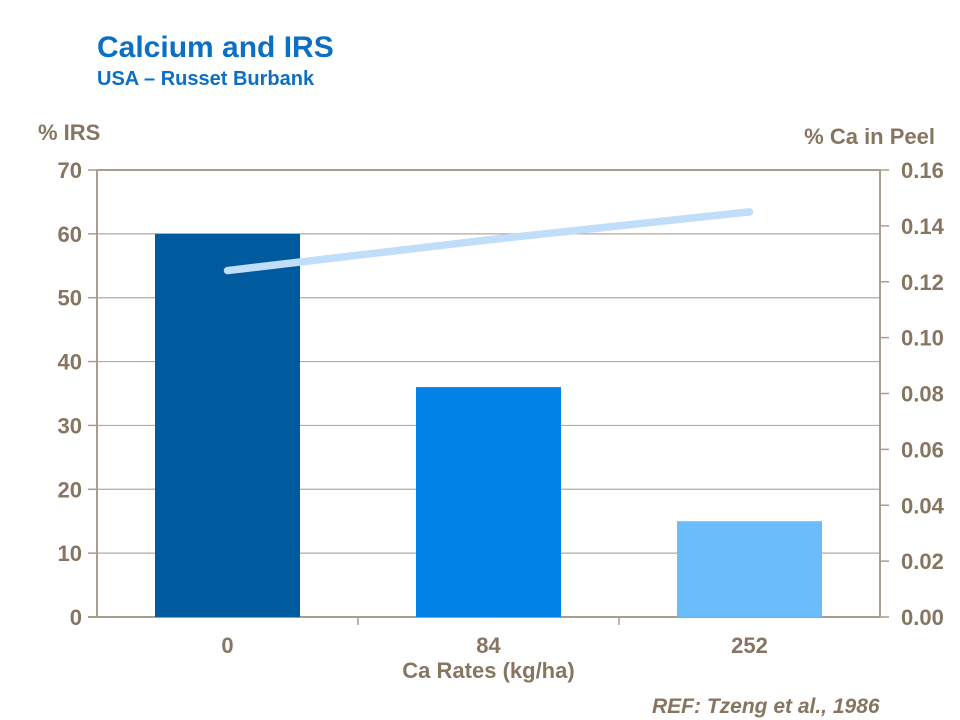  What do you see at coordinates (69, 132) in the screenshot?
I see `left-axis-title: % IRS` at bounding box center [69, 132].